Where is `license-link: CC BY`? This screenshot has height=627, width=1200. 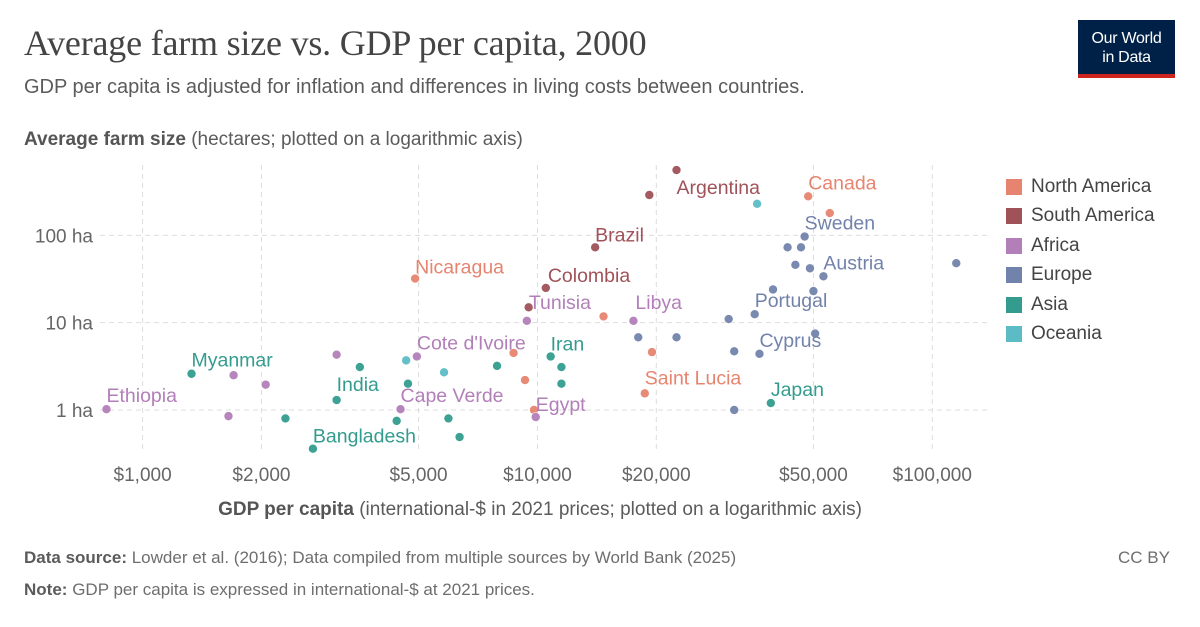 license-link: CC BY is located at coordinates (1144, 557).